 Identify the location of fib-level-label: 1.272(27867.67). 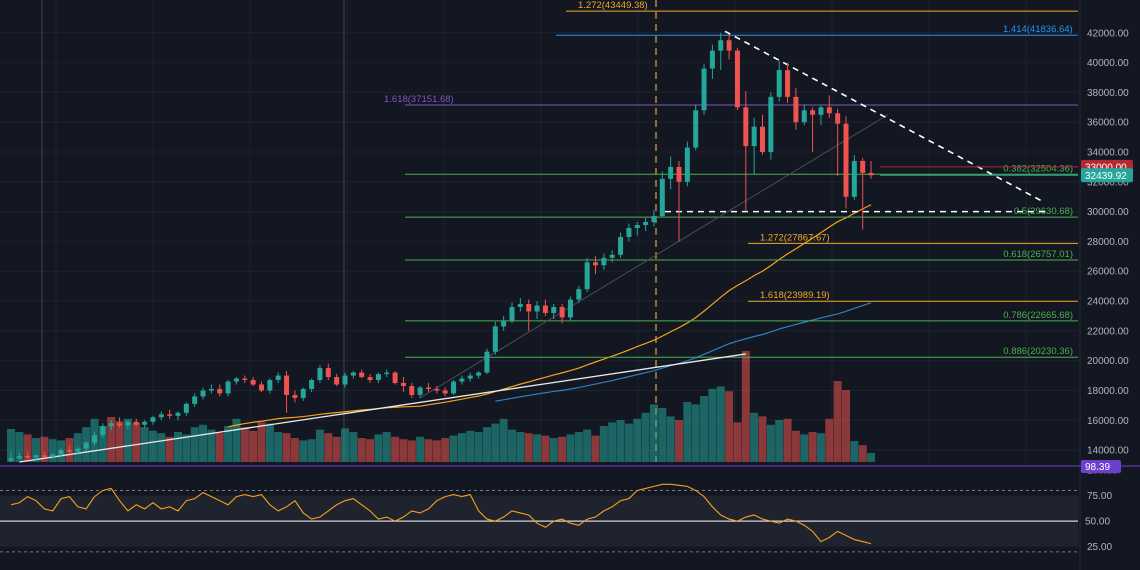
(795, 237).